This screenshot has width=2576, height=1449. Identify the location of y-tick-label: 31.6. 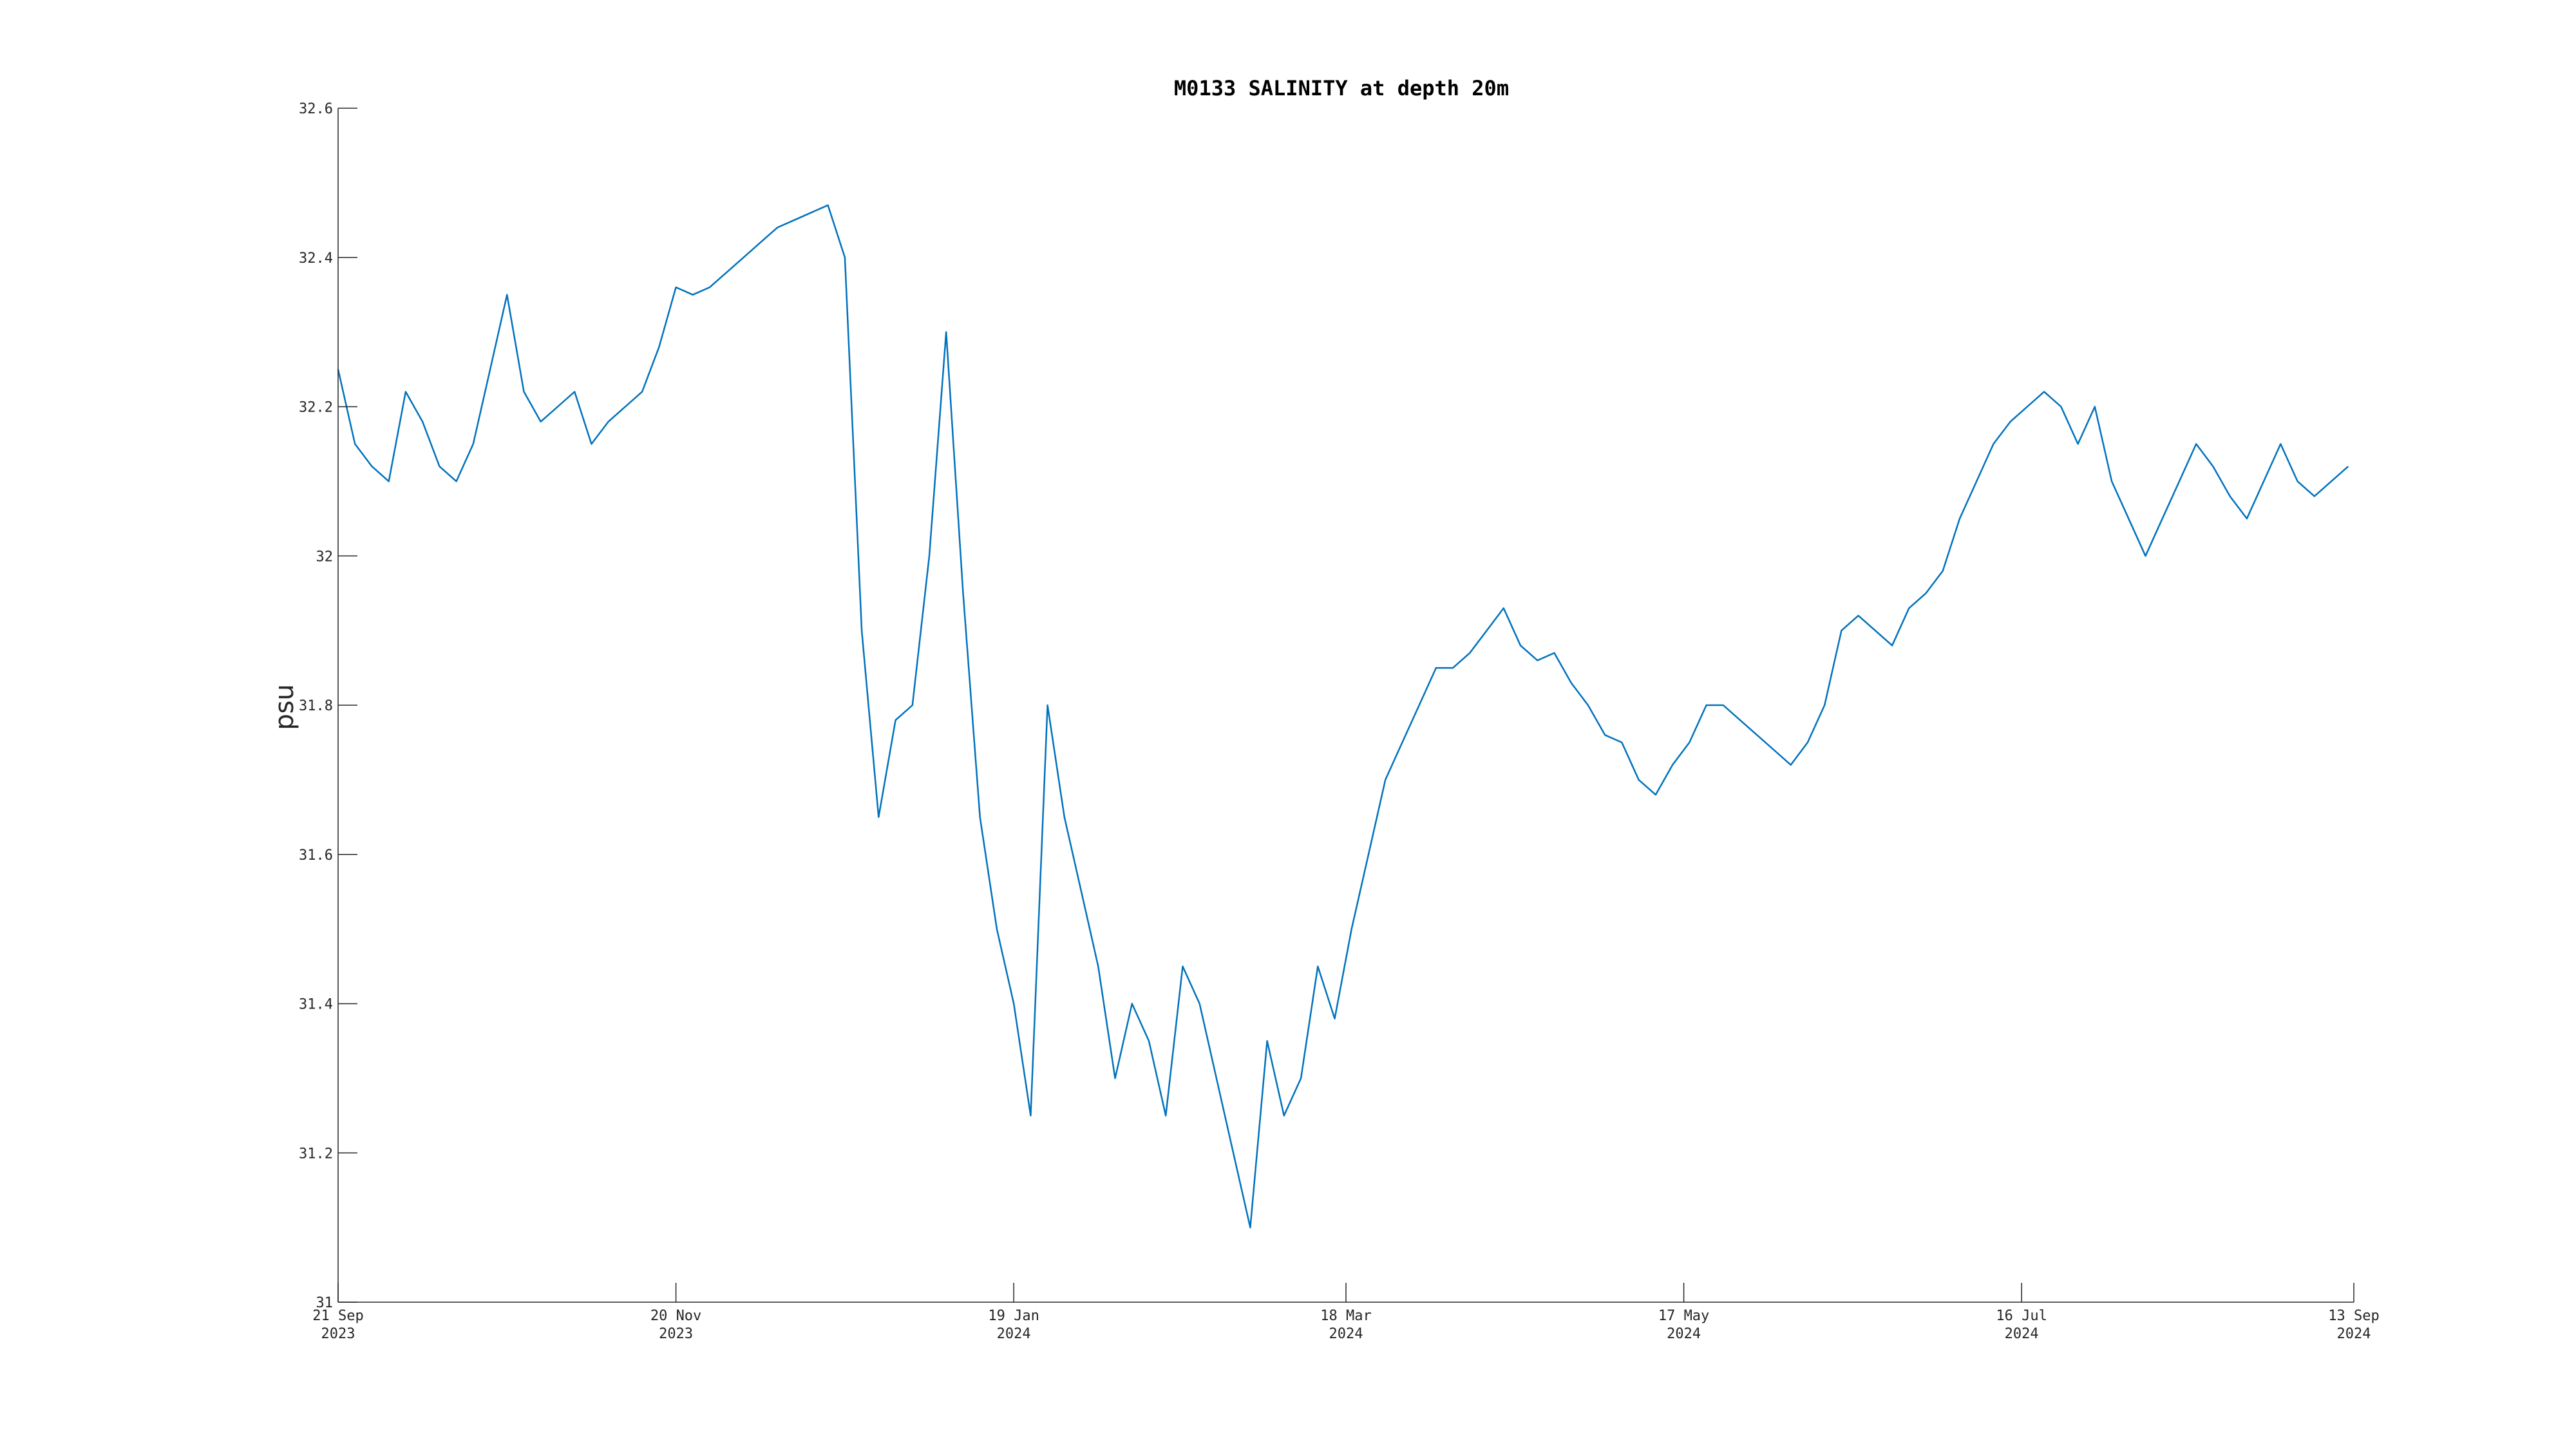
(316, 856).